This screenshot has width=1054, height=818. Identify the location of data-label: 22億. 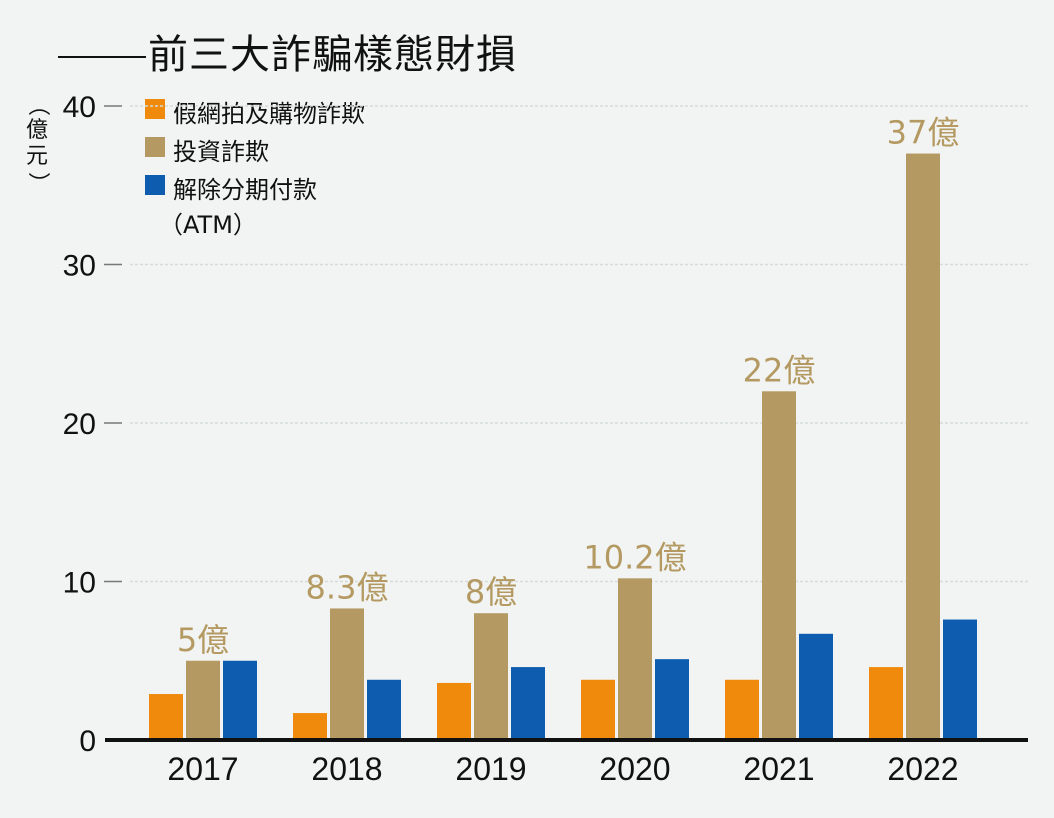
(779, 370).